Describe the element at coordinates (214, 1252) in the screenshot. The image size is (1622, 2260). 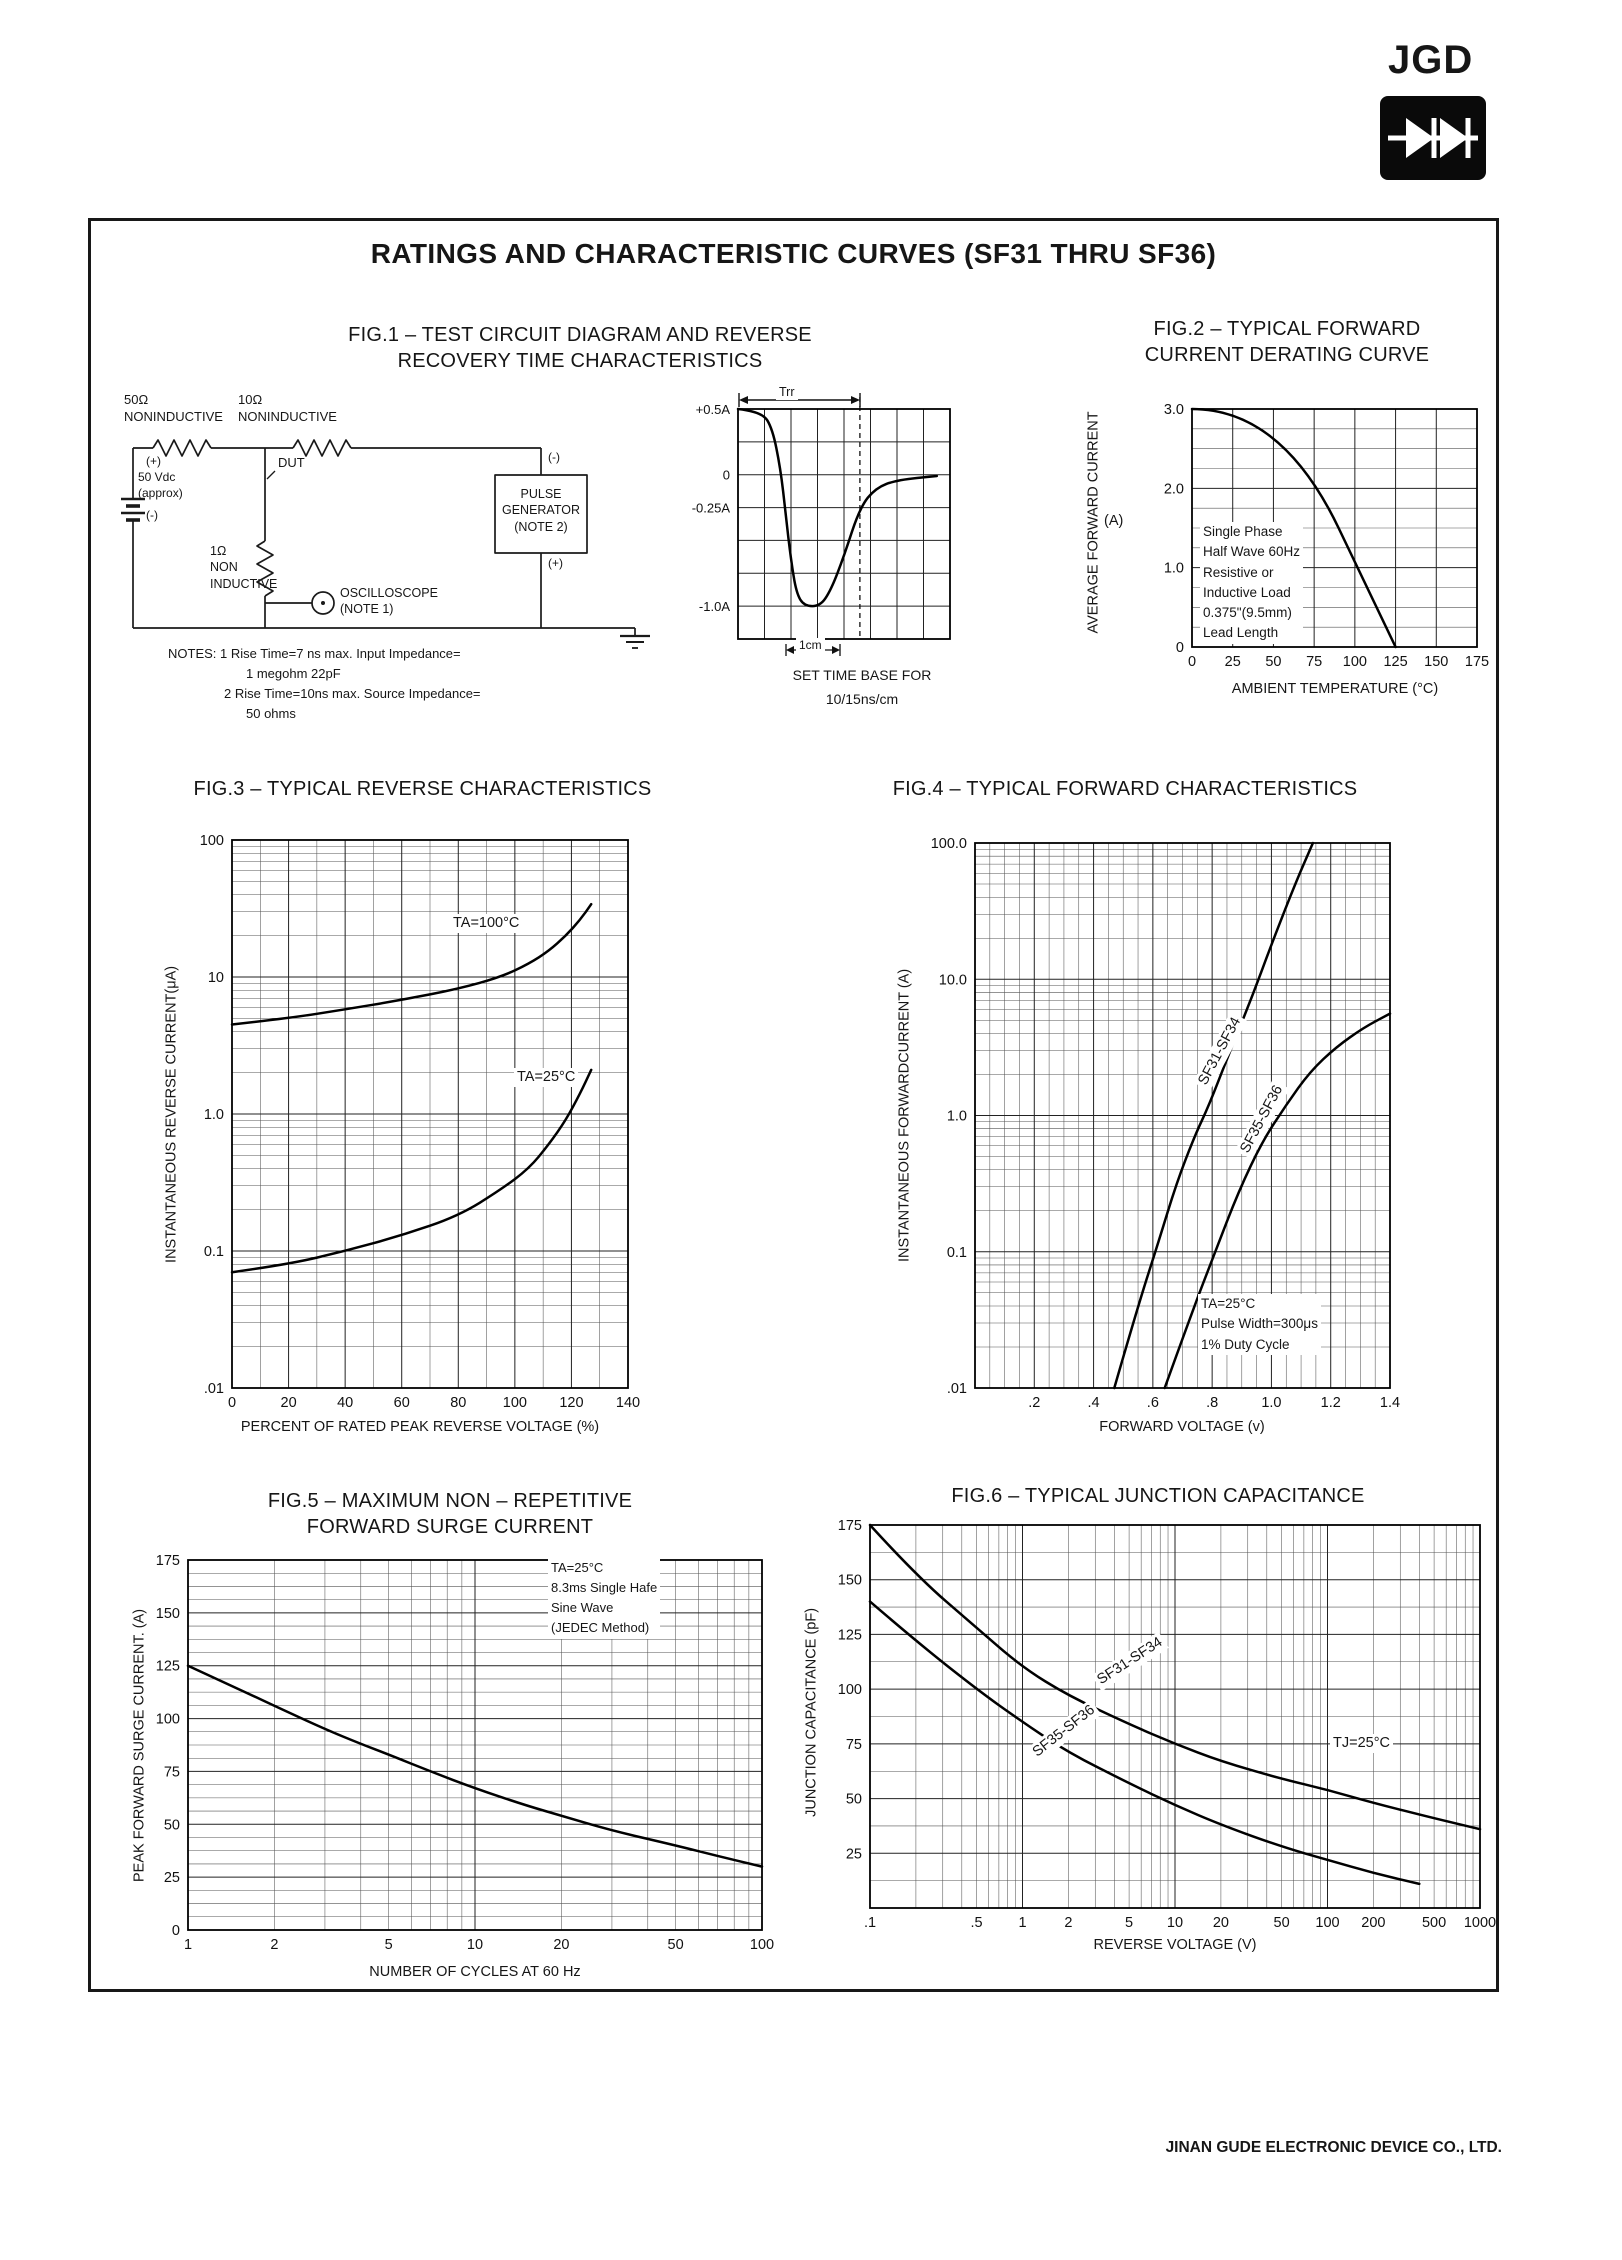
I see `y-tick-label: 0.1` at that location.